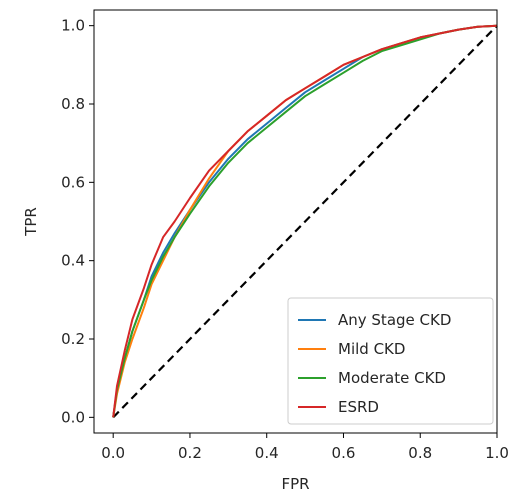  What do you see at coordinates (358, 407) in the screenshot?
I see `legend-label: ESRD` at bounding box center [358, 407].